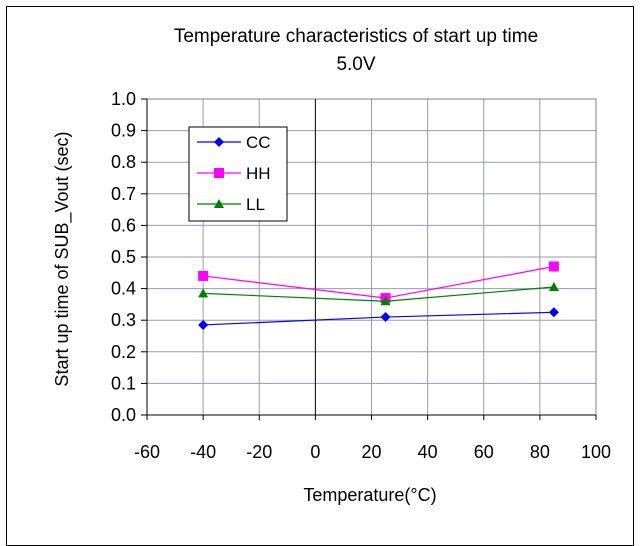 This screenshot has height=546, width=644. I want to click on x-tick-label: 100, so click(596, 452).